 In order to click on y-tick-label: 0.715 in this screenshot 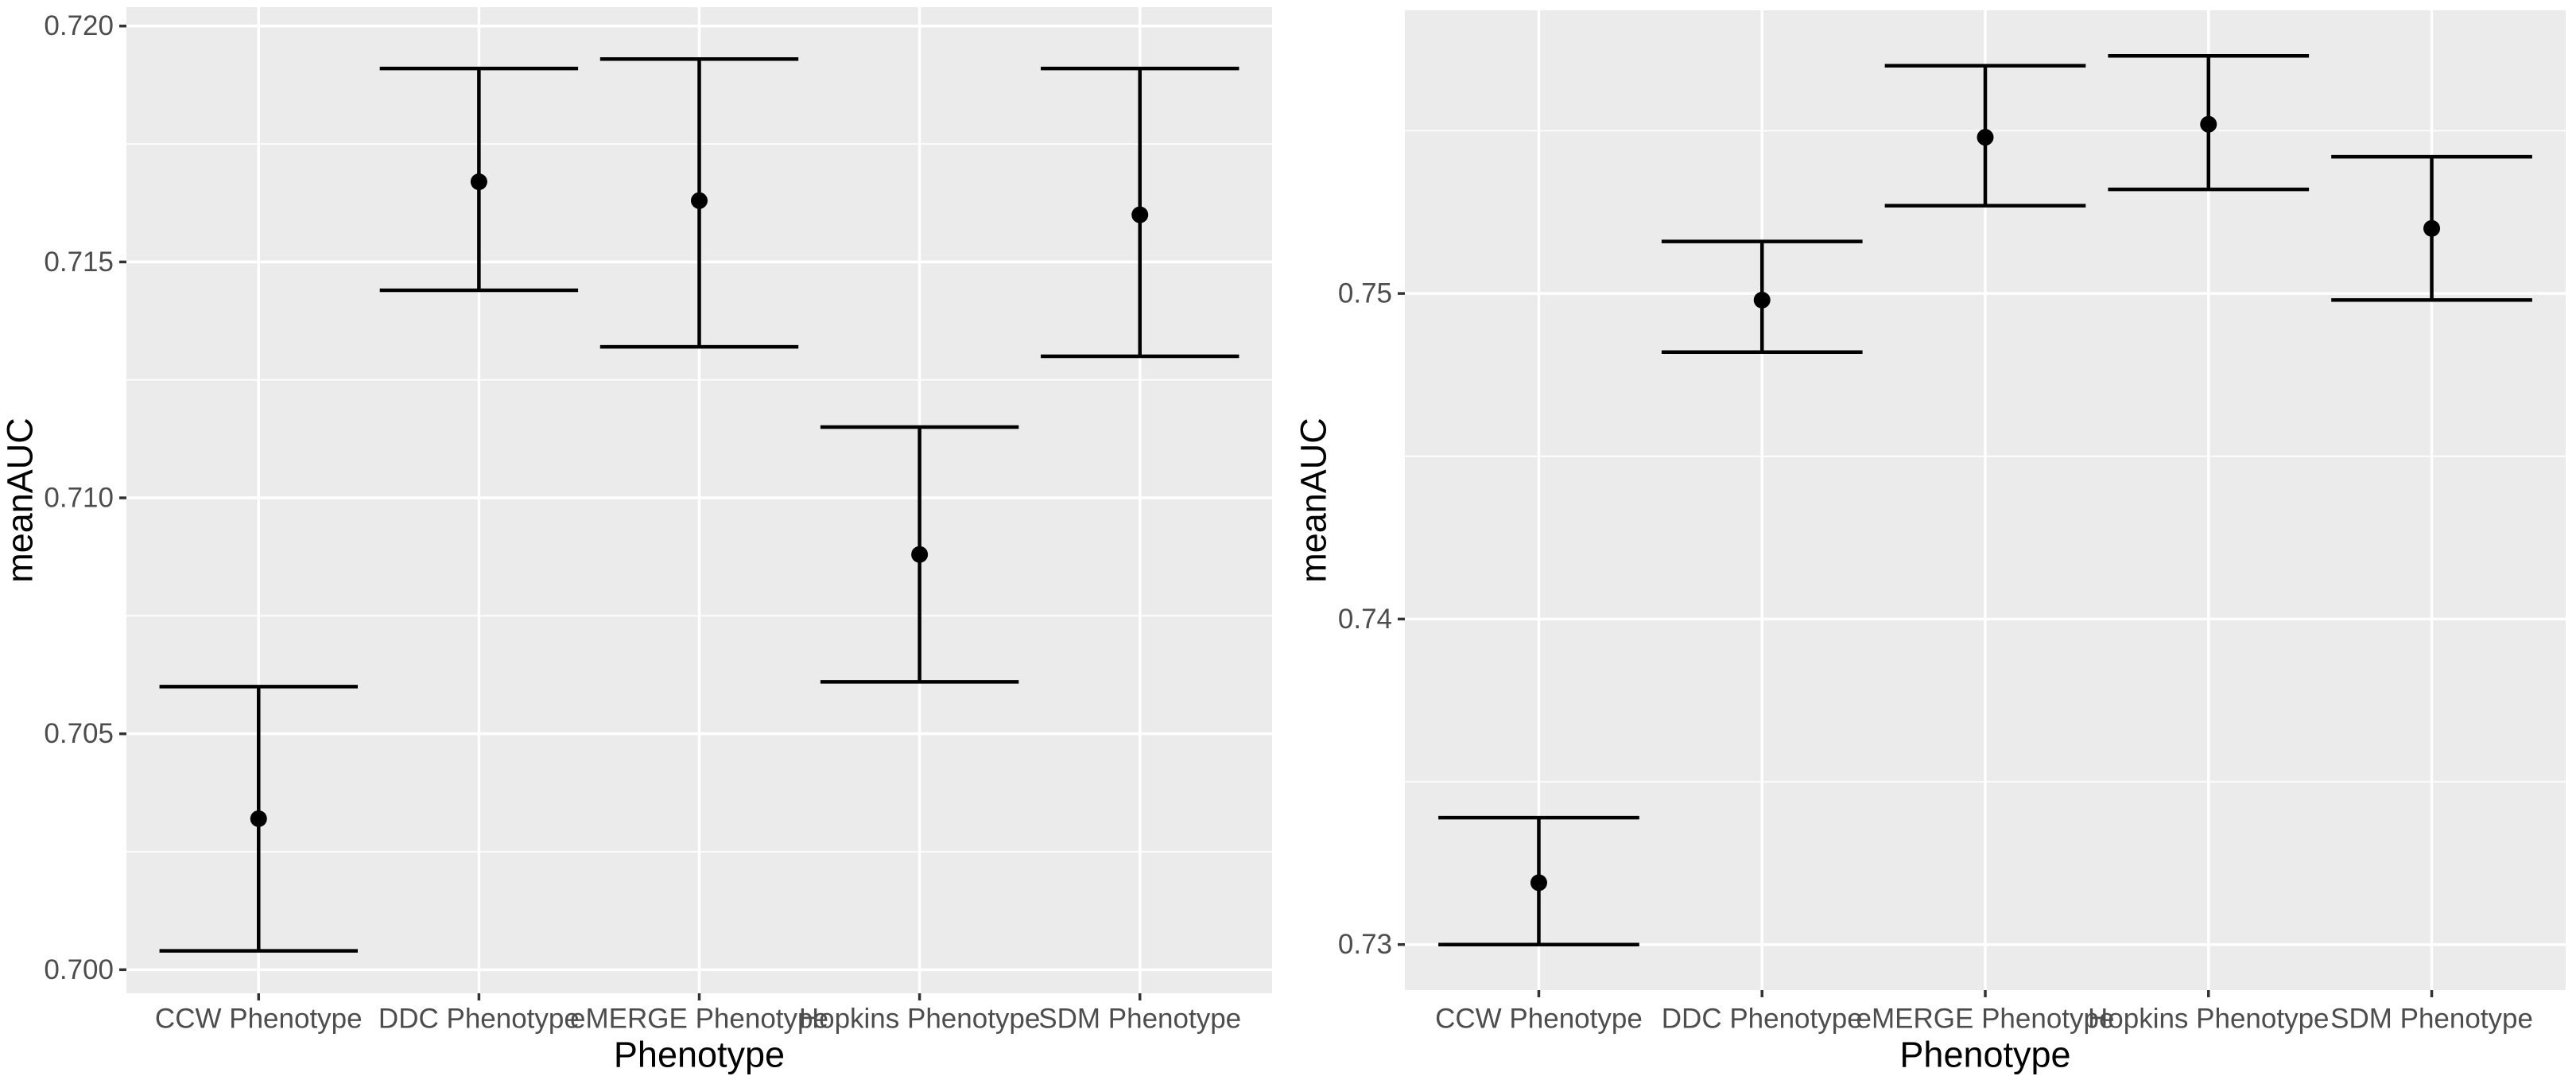, I will do `click(79, 263)`.